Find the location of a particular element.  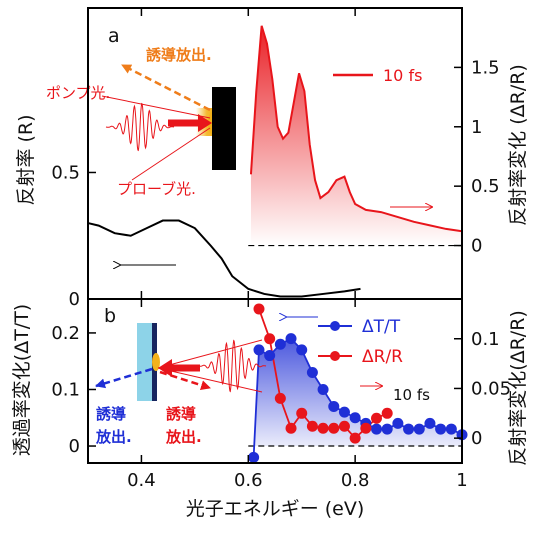

b-yl-tick-label-2: 0.2 is located at coordinates (65, 333).